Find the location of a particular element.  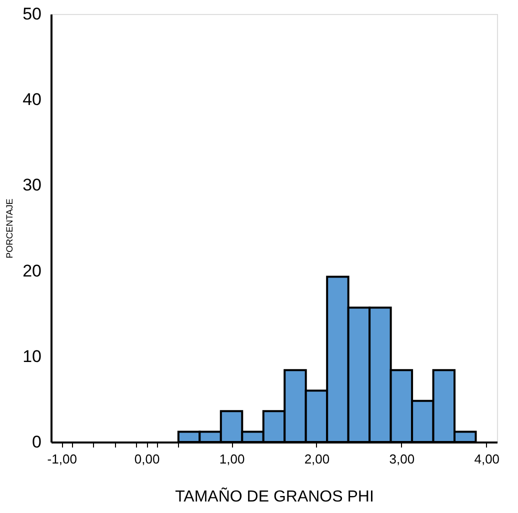

y-axis-title: PORCENTAJE is located at coordinates (9, 228).